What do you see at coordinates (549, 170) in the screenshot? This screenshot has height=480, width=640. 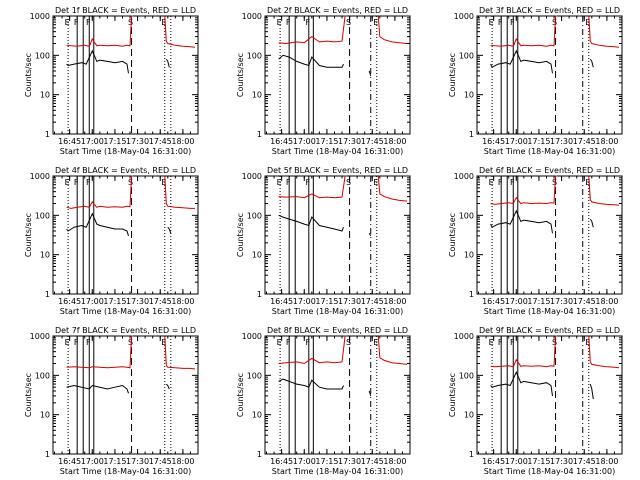 I see `panel-title: Det 6f BLACK = Events, RED = LLD` at bounding box center [549, 170].